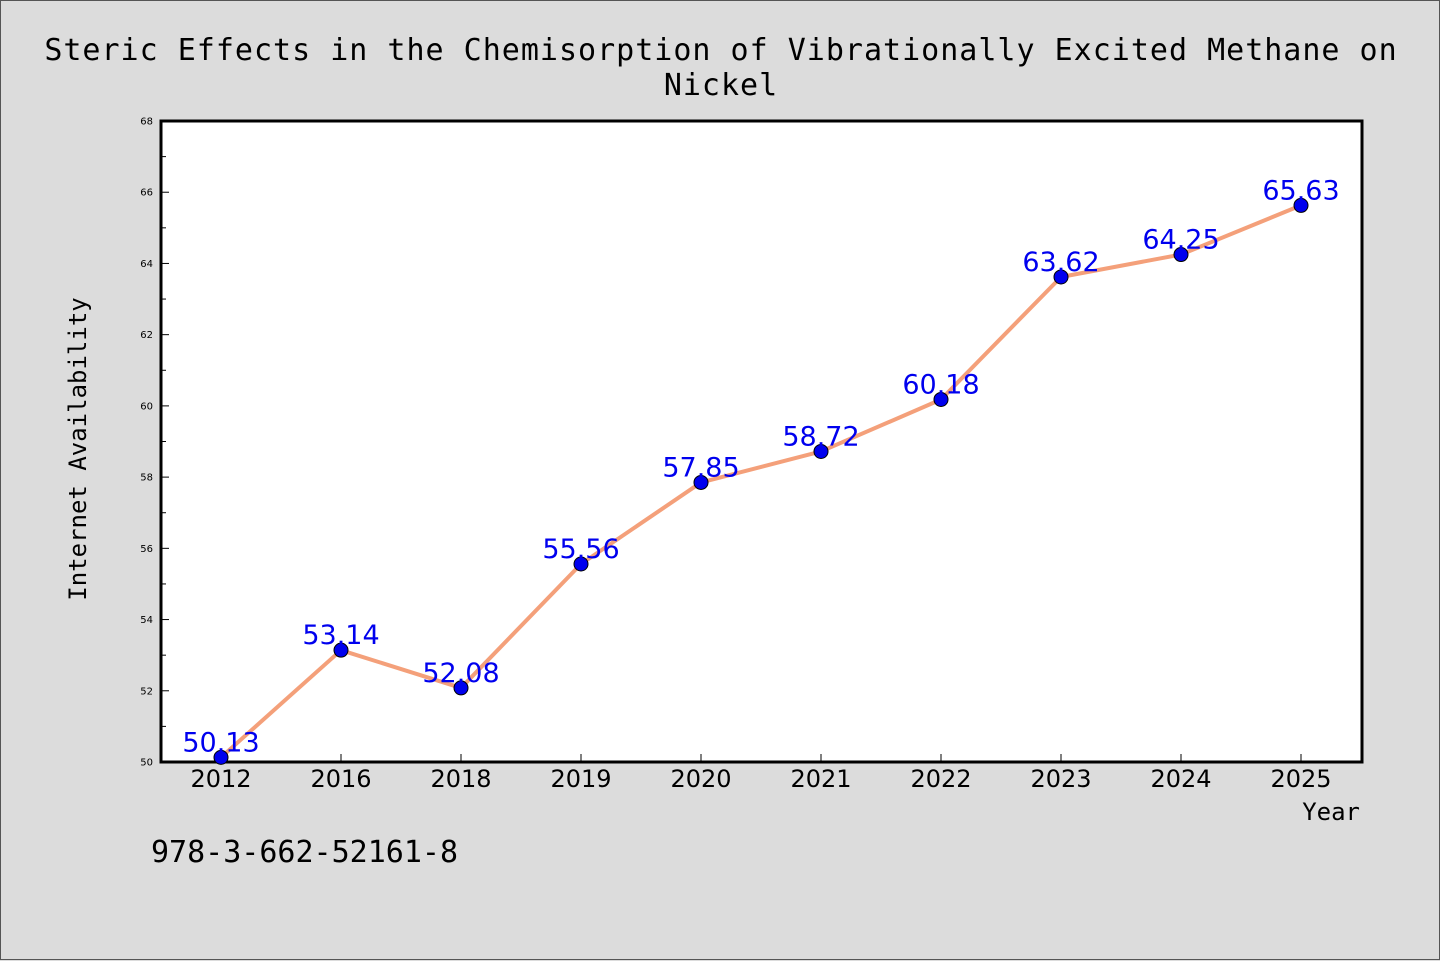 The image size is (1440, 961). Describe the element at coordinates (146, 620) in the screenshot. I see `y-tick-label: 54` at that location.